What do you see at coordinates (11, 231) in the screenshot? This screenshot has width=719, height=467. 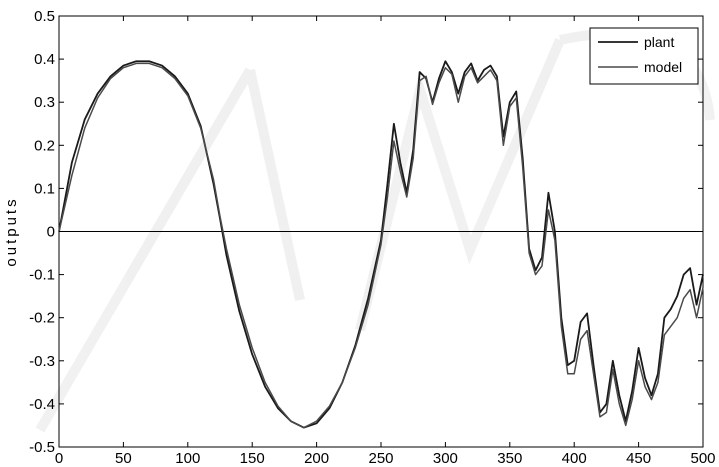 I see `y-axis-label: outputs` at bounding box center [11, 231].